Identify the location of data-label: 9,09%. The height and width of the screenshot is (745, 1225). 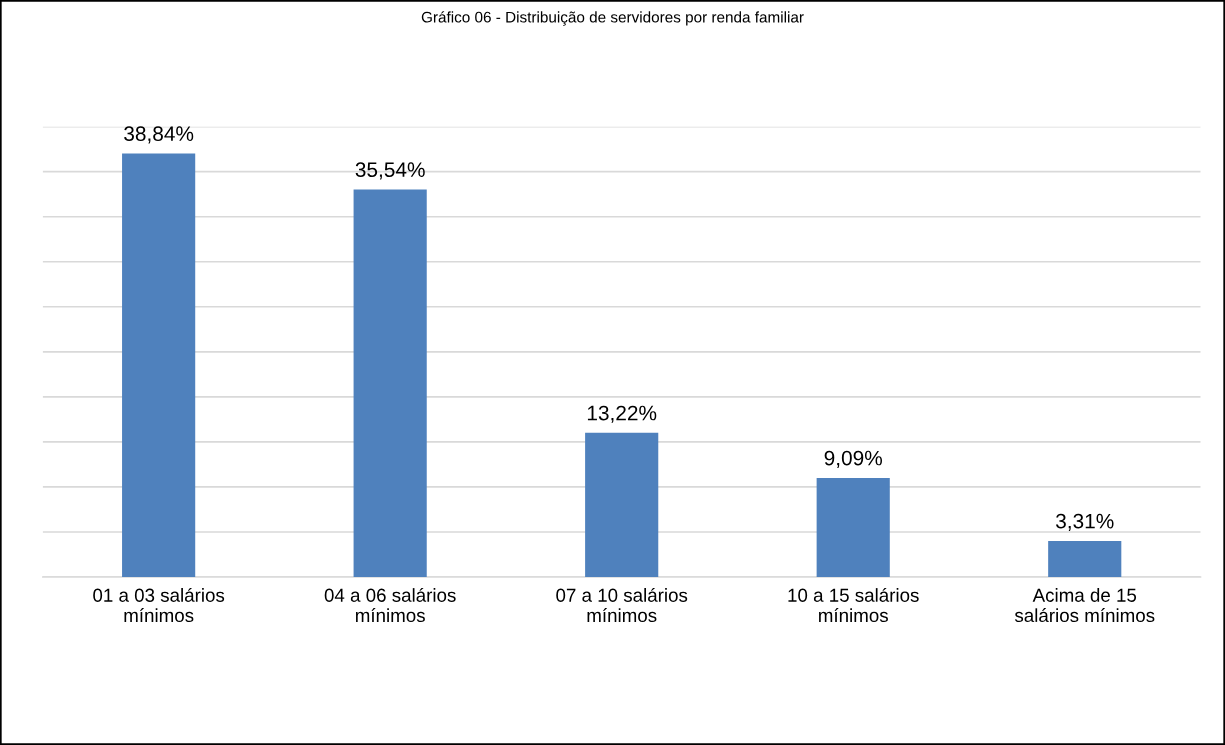
(853, 459).